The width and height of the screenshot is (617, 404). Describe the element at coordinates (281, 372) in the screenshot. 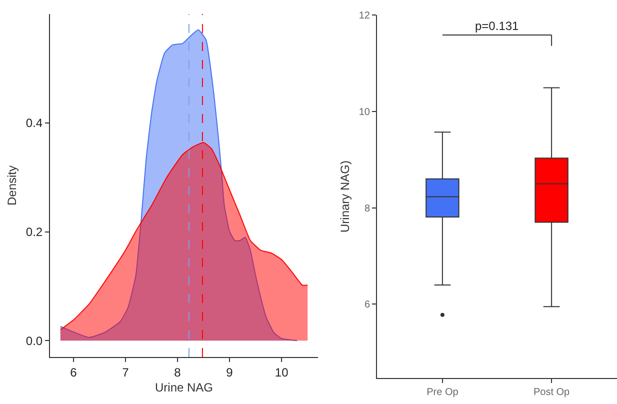

I see `x-tick-label: 10` at that location.